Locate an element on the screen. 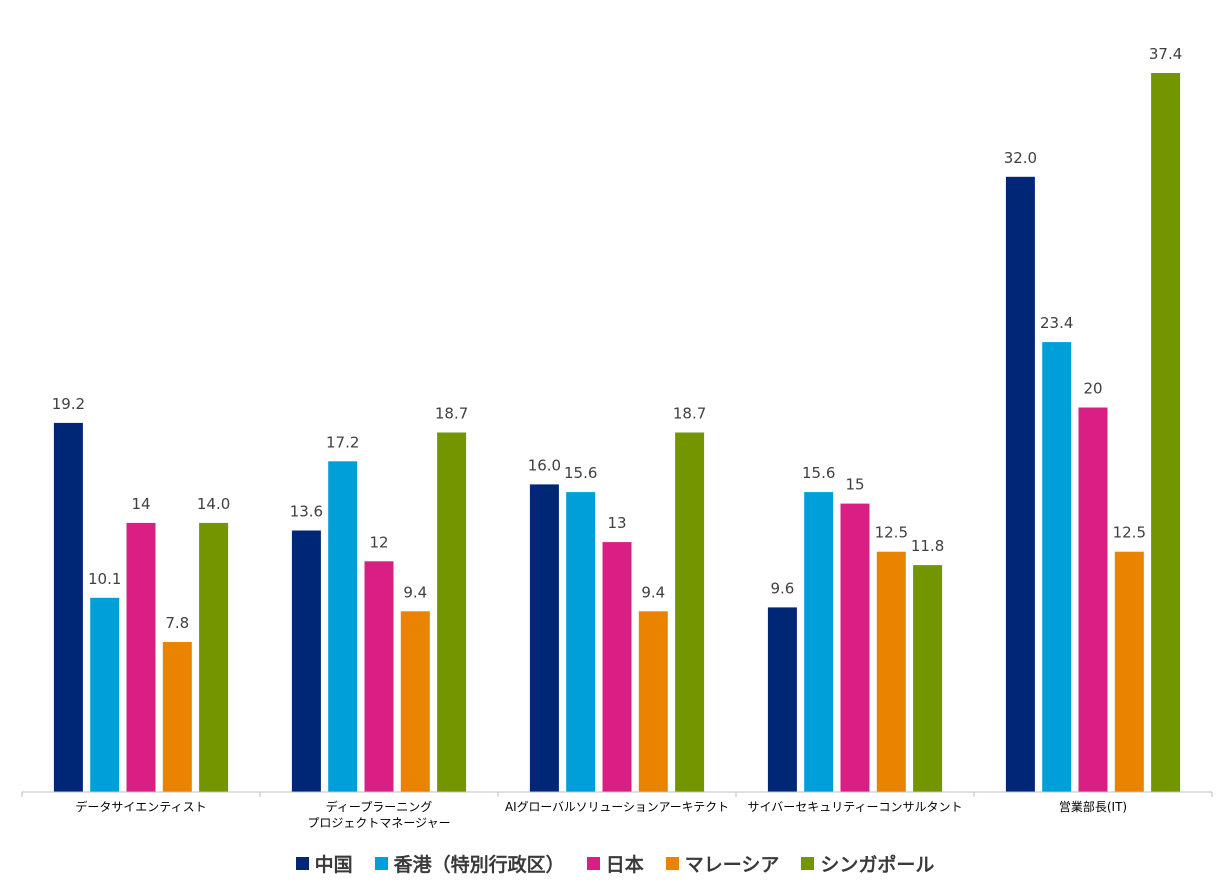  bar-value-label: 16.0 is located at coordinates (544, 465).